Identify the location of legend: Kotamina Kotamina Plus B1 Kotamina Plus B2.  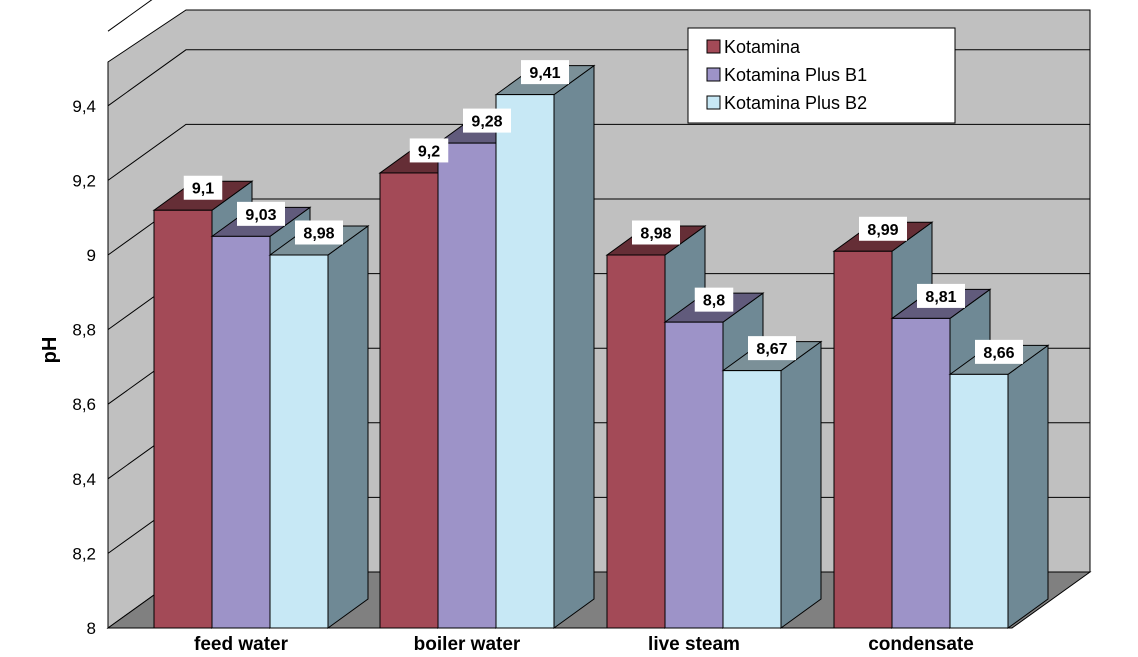
(821, 75).